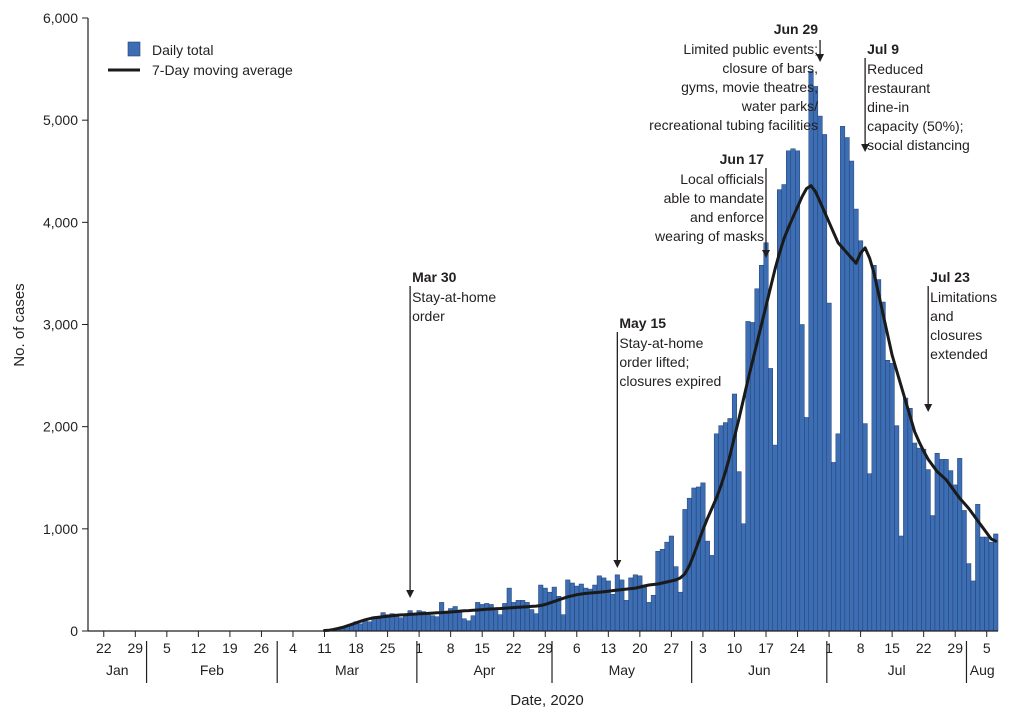  I want to click on x-tick-label: 15, so click(482, 648).